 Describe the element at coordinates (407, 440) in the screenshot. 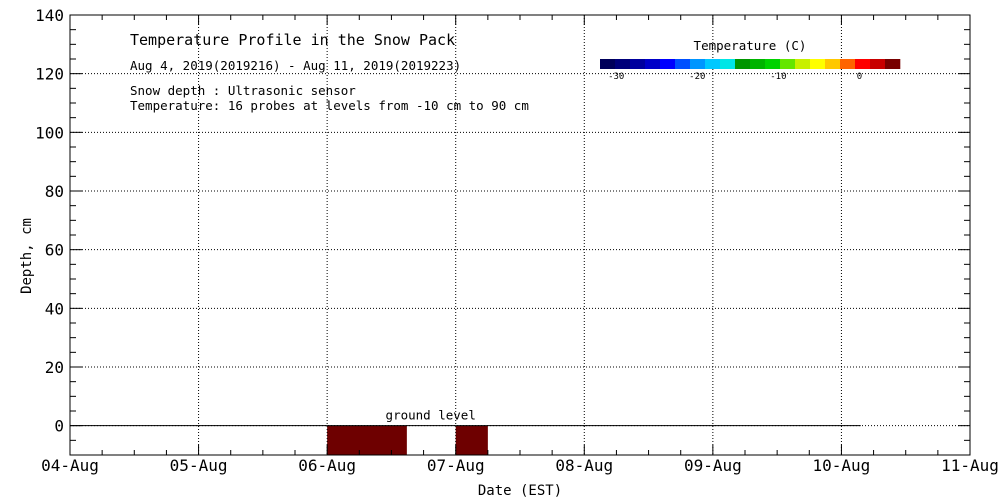

I see `temperature-blocks` at that location.